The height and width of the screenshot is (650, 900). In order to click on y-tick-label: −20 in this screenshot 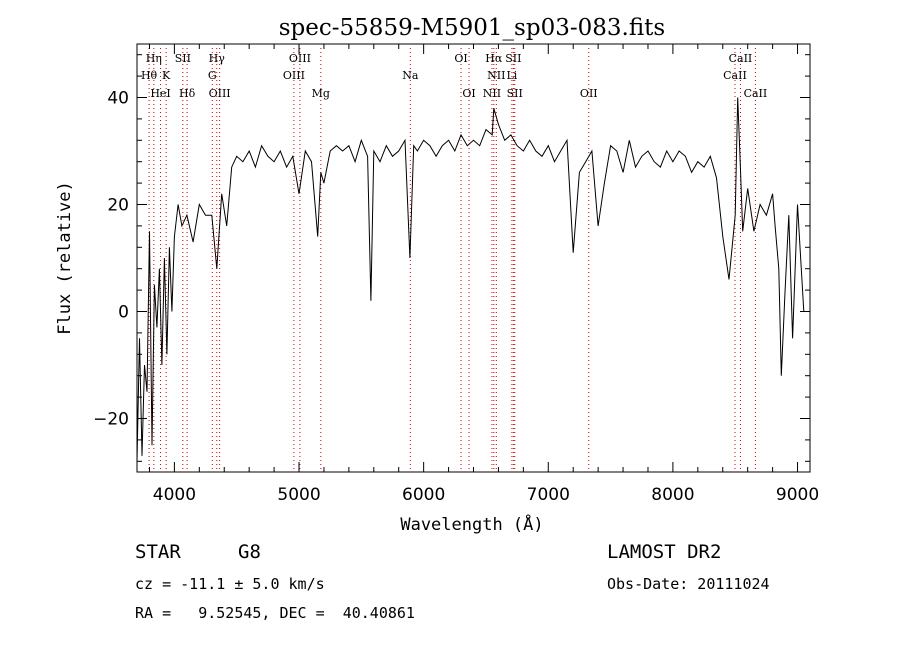, I will do `click(111, 420)`.